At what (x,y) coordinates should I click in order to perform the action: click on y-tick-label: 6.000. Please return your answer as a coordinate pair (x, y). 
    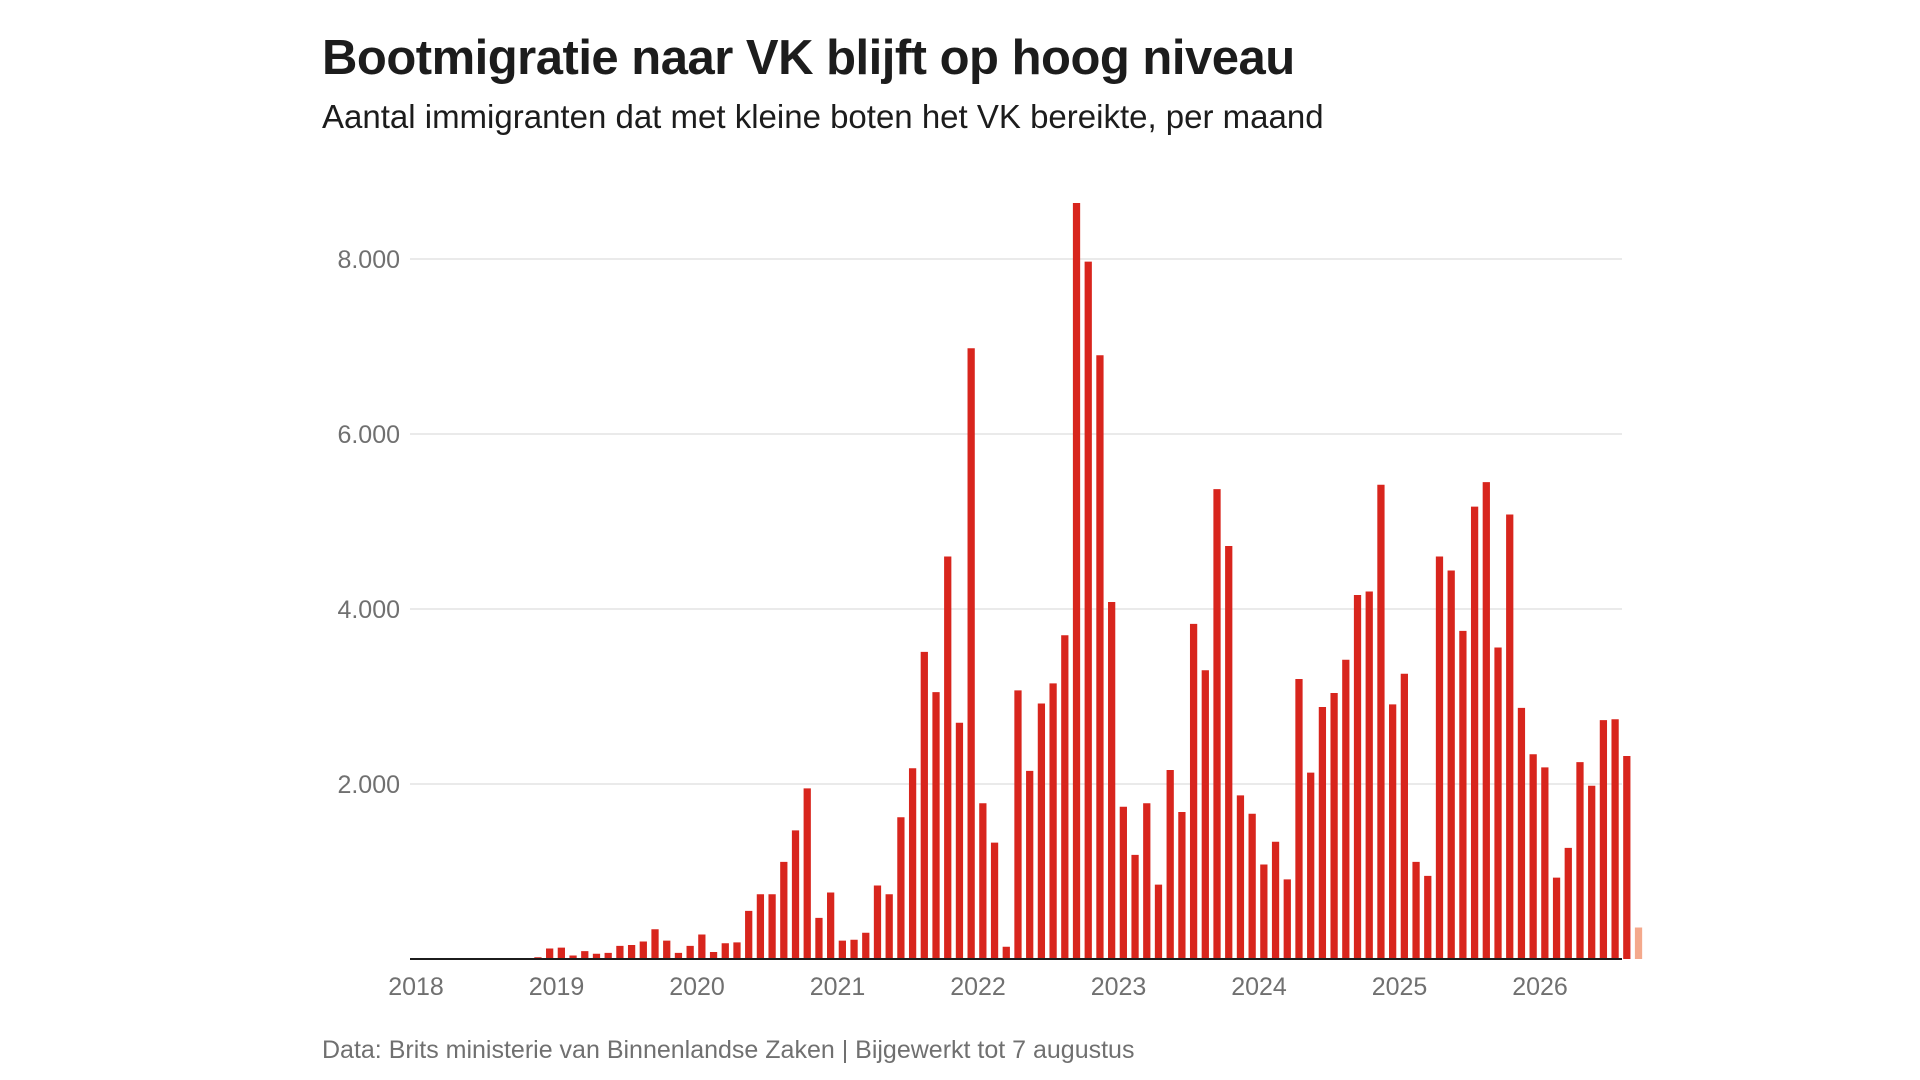
    Looking at the image, I should click on (368, 435).